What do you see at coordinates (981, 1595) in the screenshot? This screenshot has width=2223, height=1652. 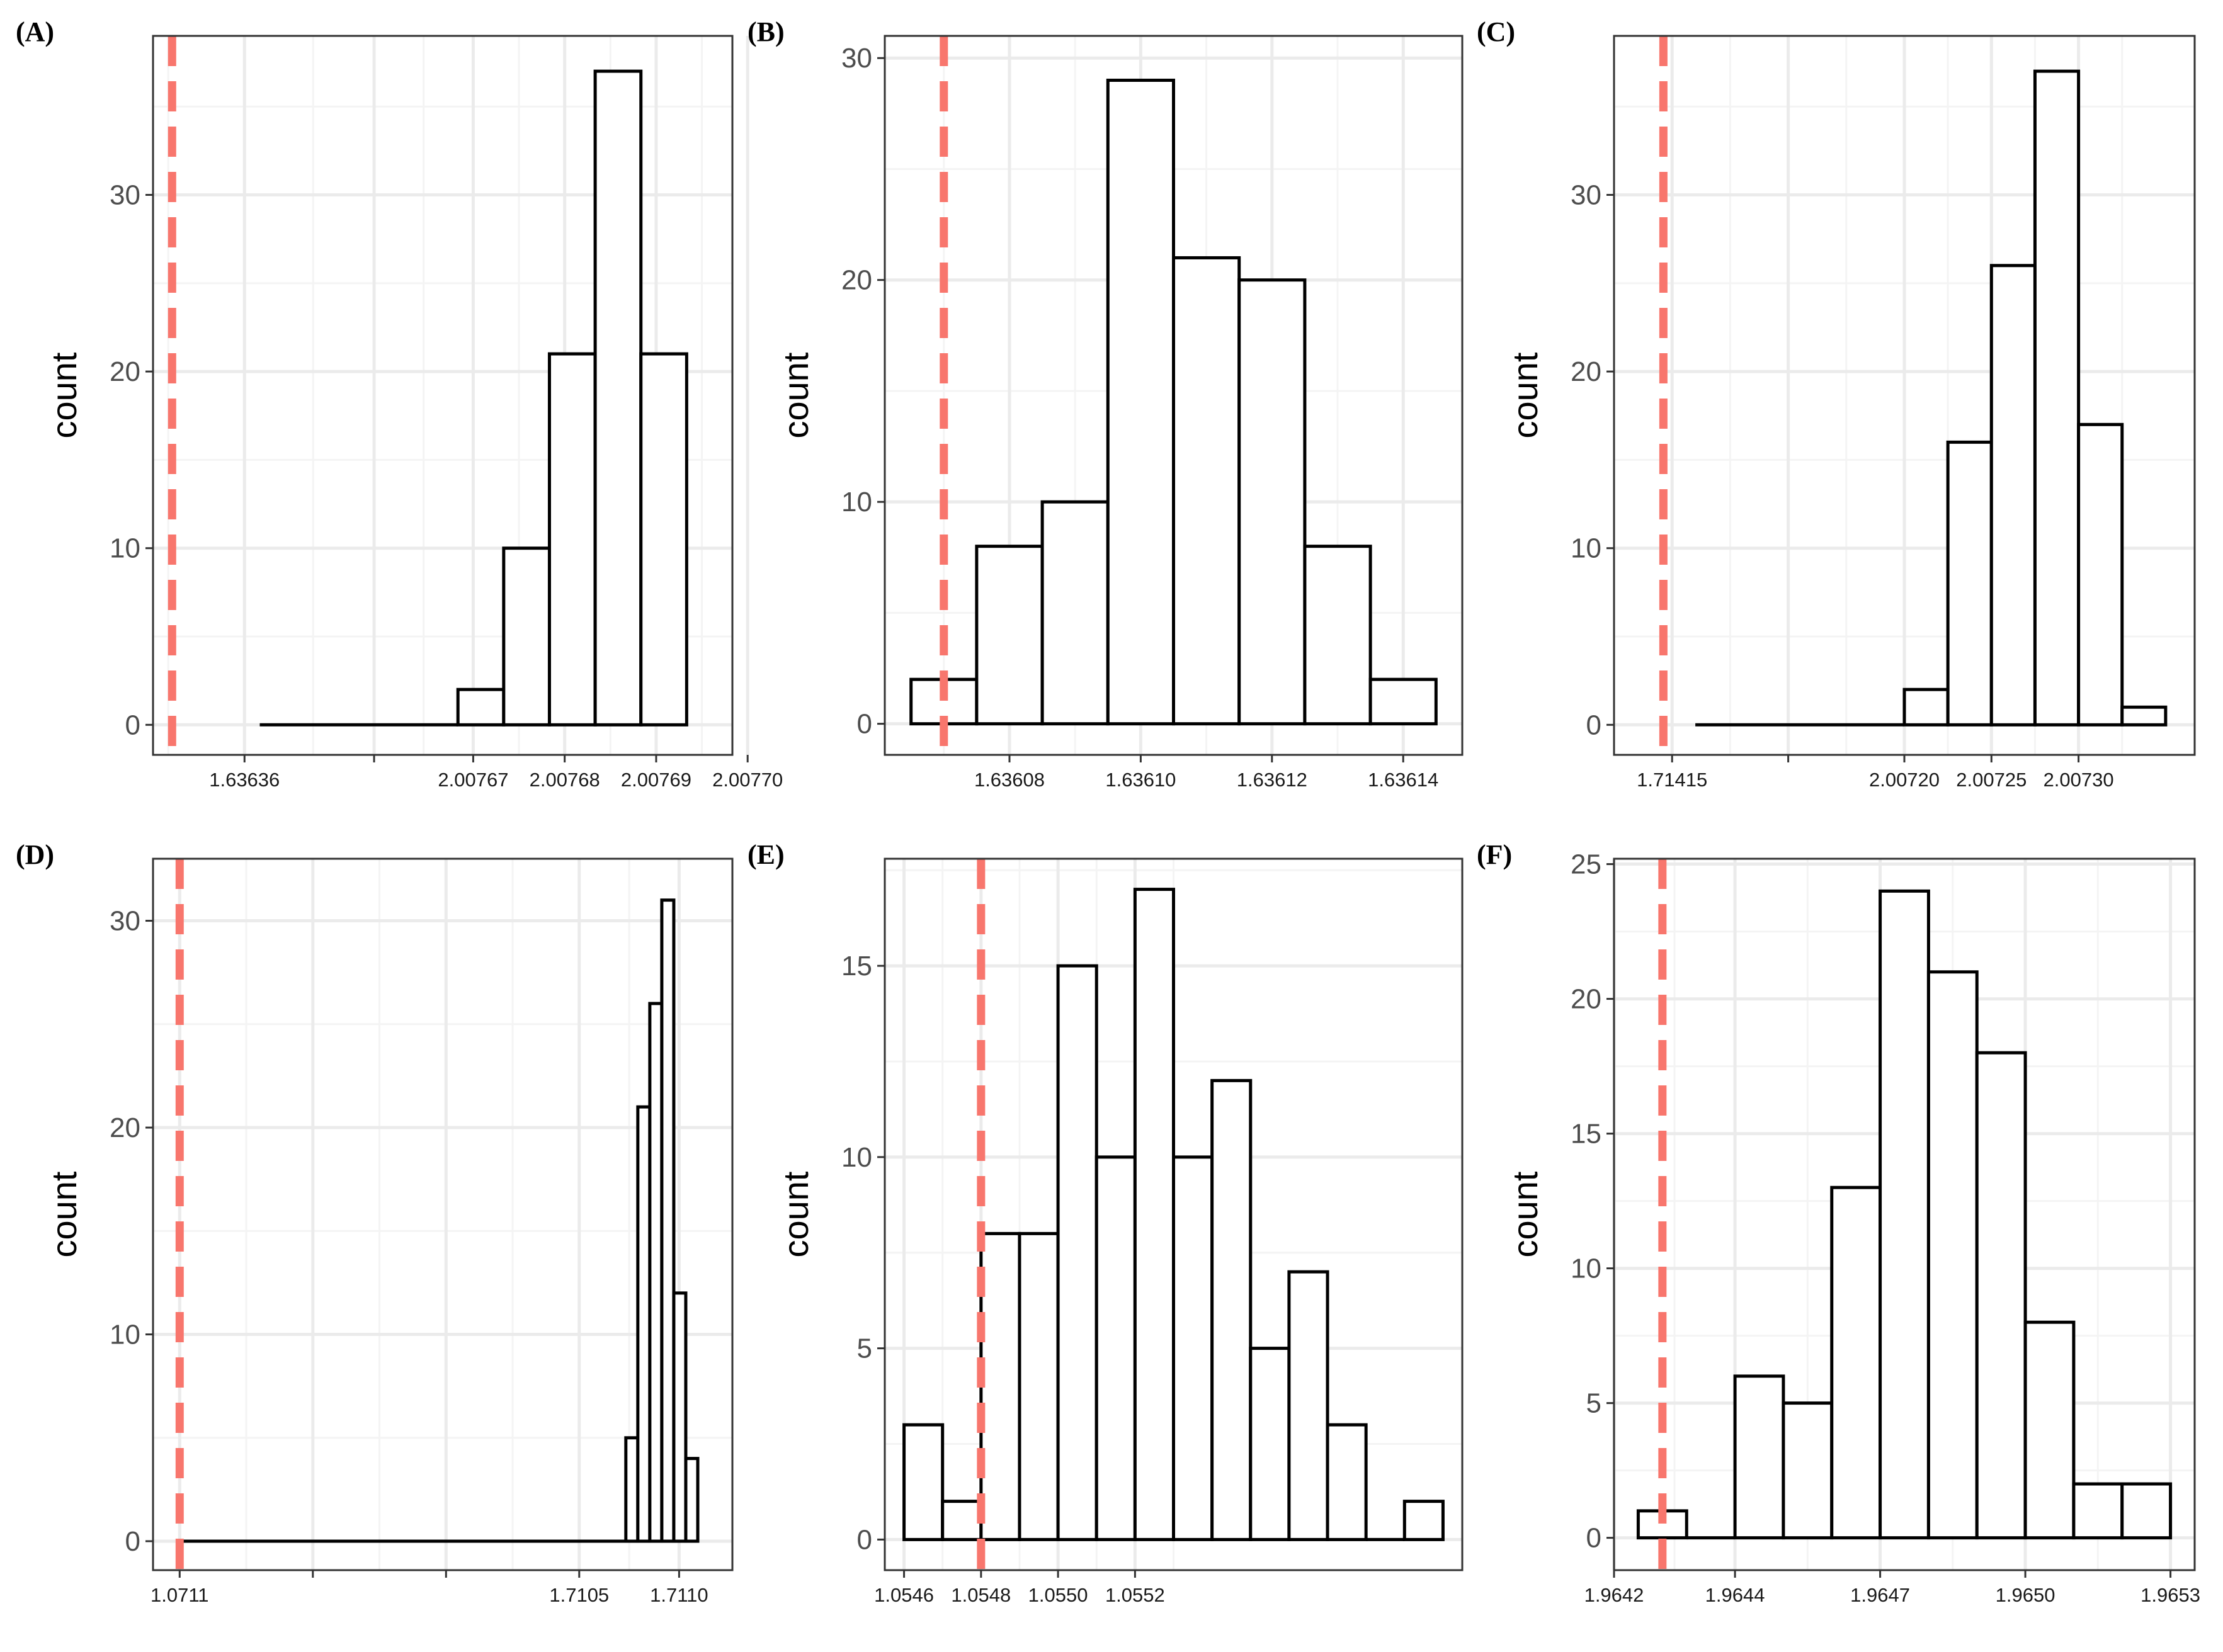 I see `x-tick-label: 1.0548` at bounding box center [981, 1595].